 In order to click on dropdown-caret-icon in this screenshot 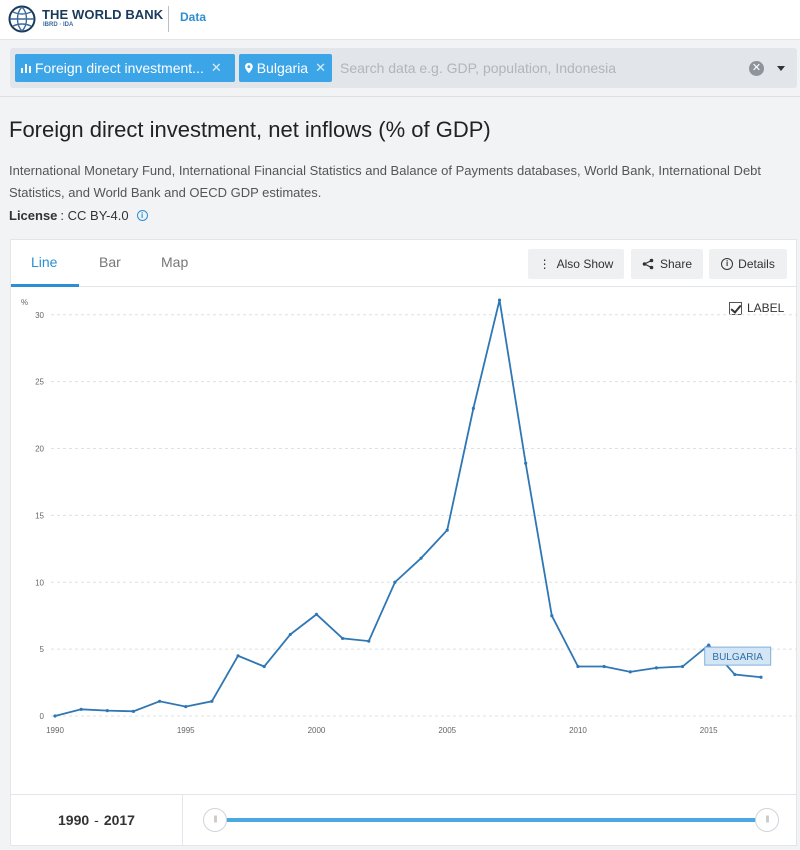, I will do `click(781, 68)`.